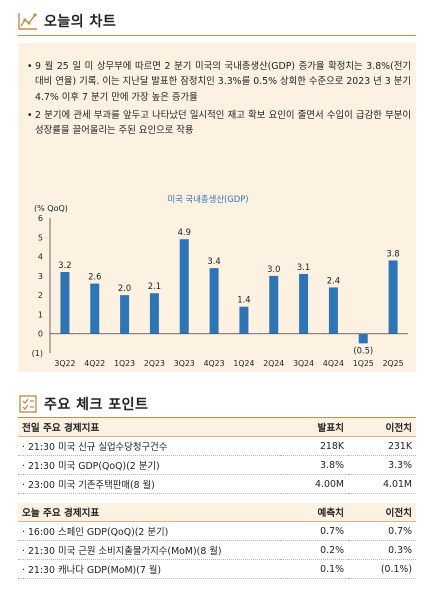 This screenshot has width=433, height=606. What do you see at coordinates (64, 363) in the screenshot?
I see `x-tick-label: 3Q22` at bounding box center [64, 363].